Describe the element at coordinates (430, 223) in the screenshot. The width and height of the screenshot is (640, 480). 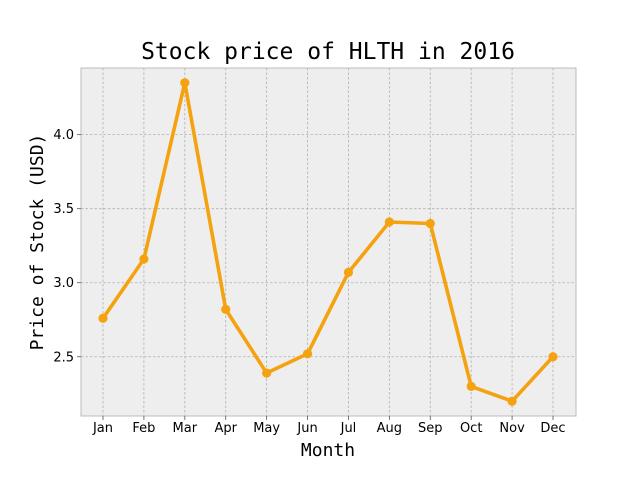
I see `data-point-sep` at that location.